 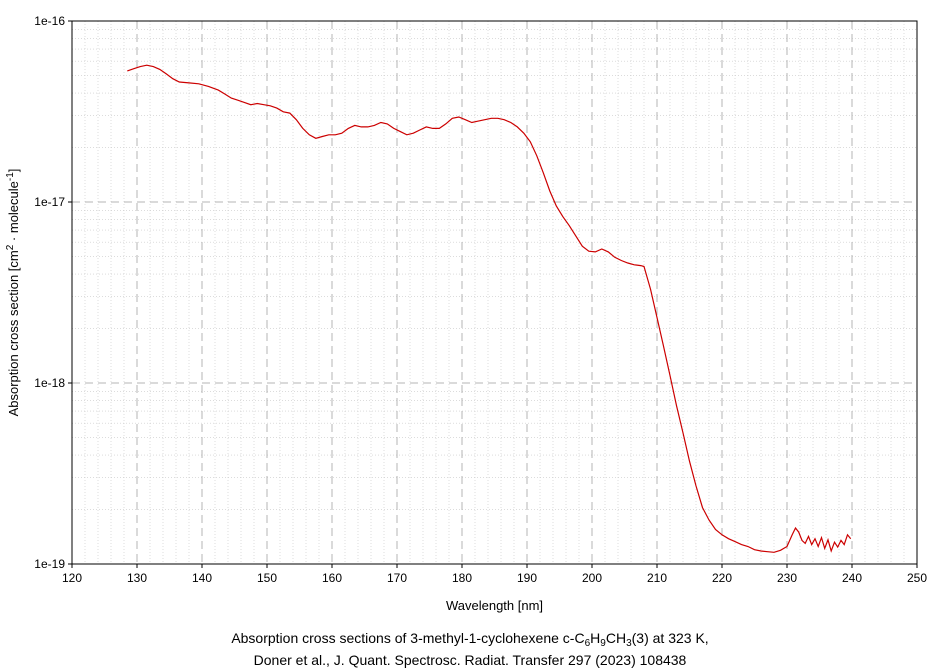 I want to click on y-tick-label: 1e-18, so click(x=49, y=383).